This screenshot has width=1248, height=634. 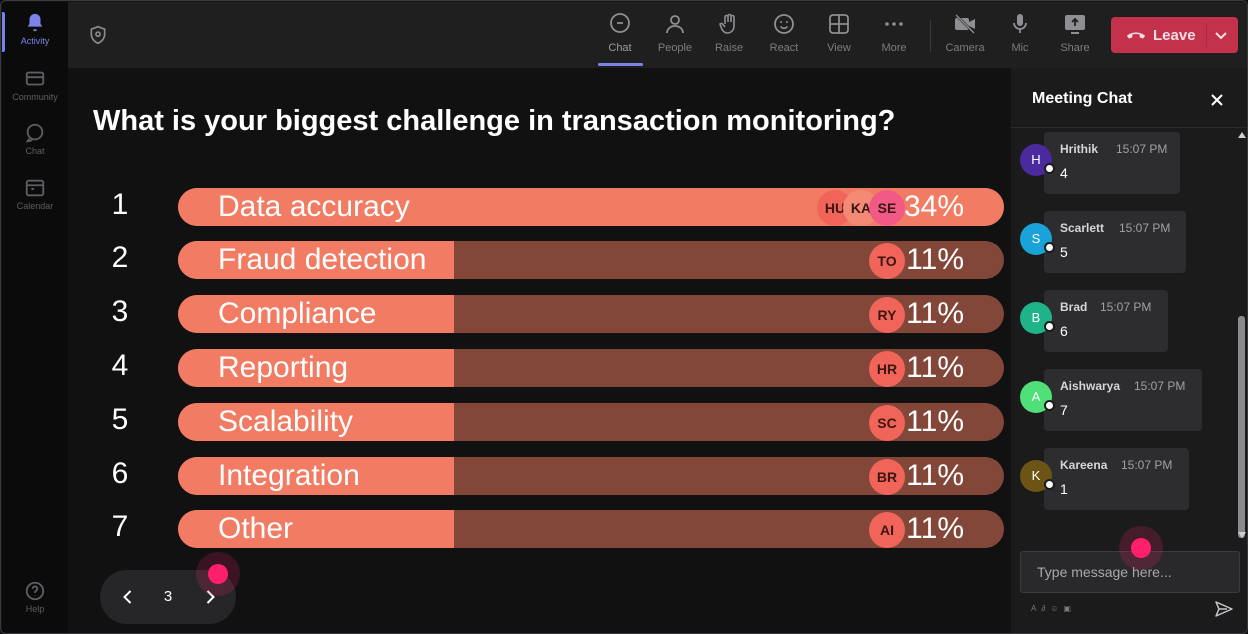 What do you see at coordinates (120, 257) in the screenshot?
I see `option-number: 2` at bounding box center [120, 257].